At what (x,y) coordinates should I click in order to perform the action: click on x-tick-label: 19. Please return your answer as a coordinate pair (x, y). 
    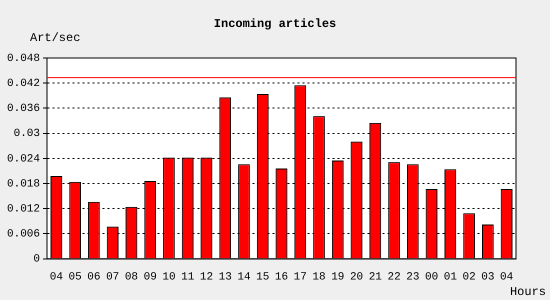
    Looking at the image, I should click on (337, 277).